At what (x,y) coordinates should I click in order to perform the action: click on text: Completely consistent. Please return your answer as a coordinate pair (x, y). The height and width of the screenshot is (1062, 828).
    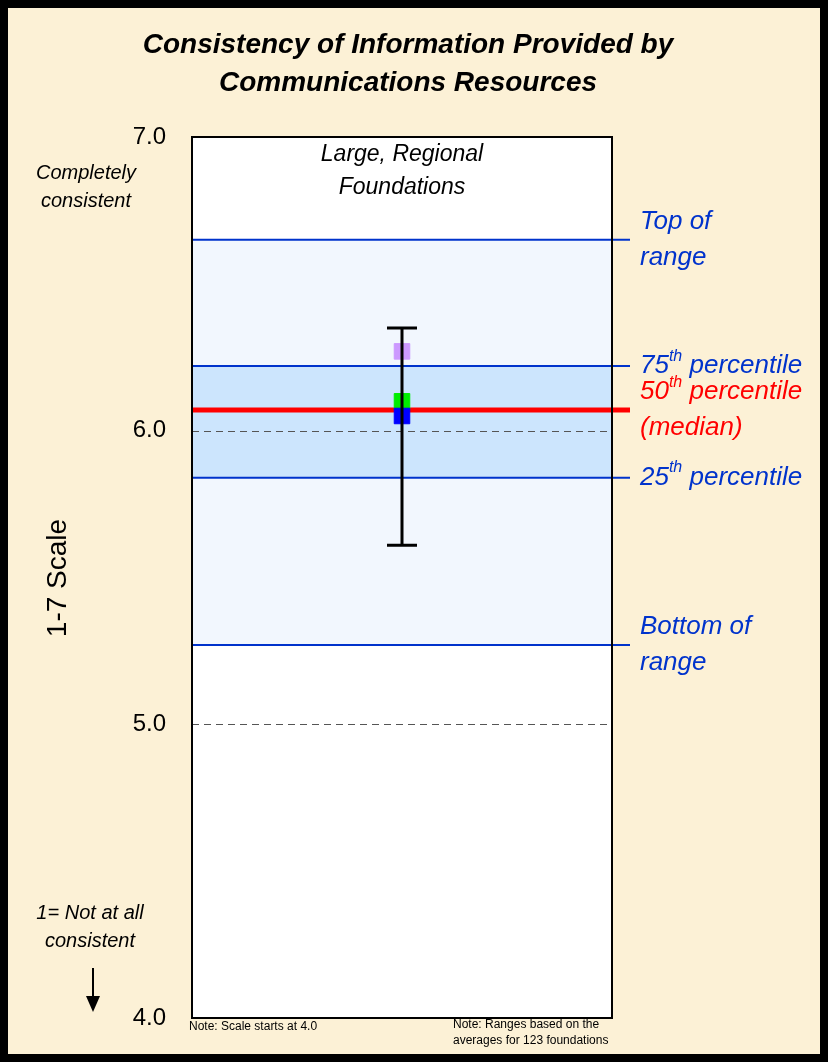
    Looking at the image, I should click on (86, 185).